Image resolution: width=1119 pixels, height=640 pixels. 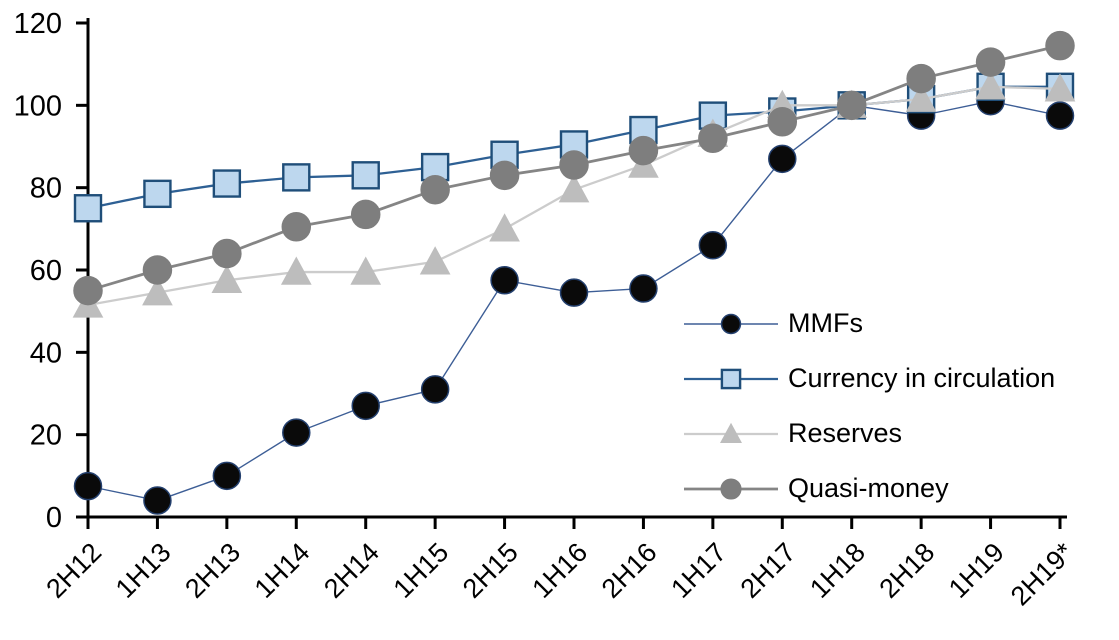 What do you see at coordinates (976, 570) in the screenshot?
I see `x-tick-label: 1H19` at bounding box center [976, 570].